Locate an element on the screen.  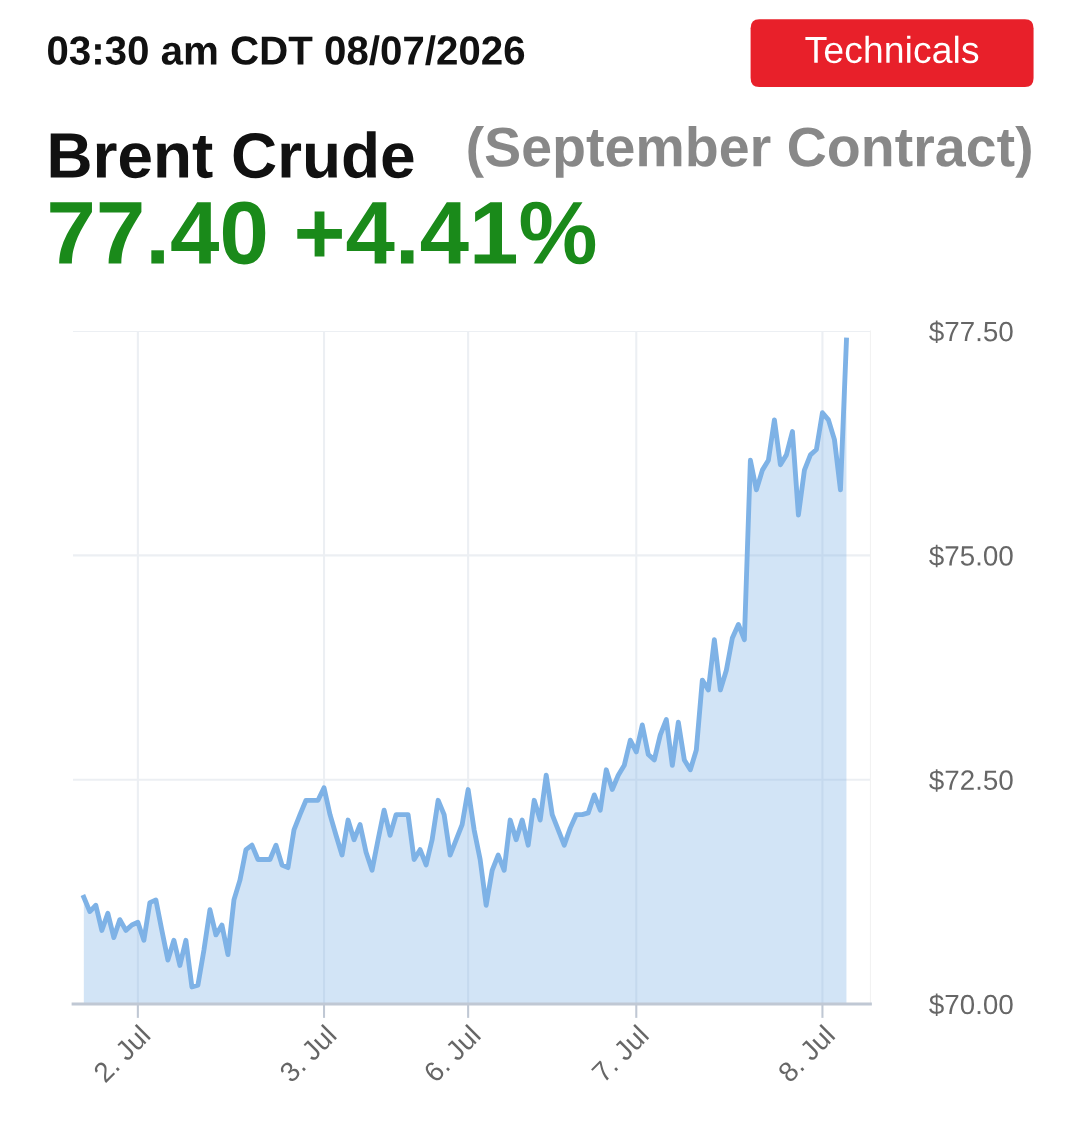
x-tick-label: 3. Jul is located at coordinates (307, 1054).